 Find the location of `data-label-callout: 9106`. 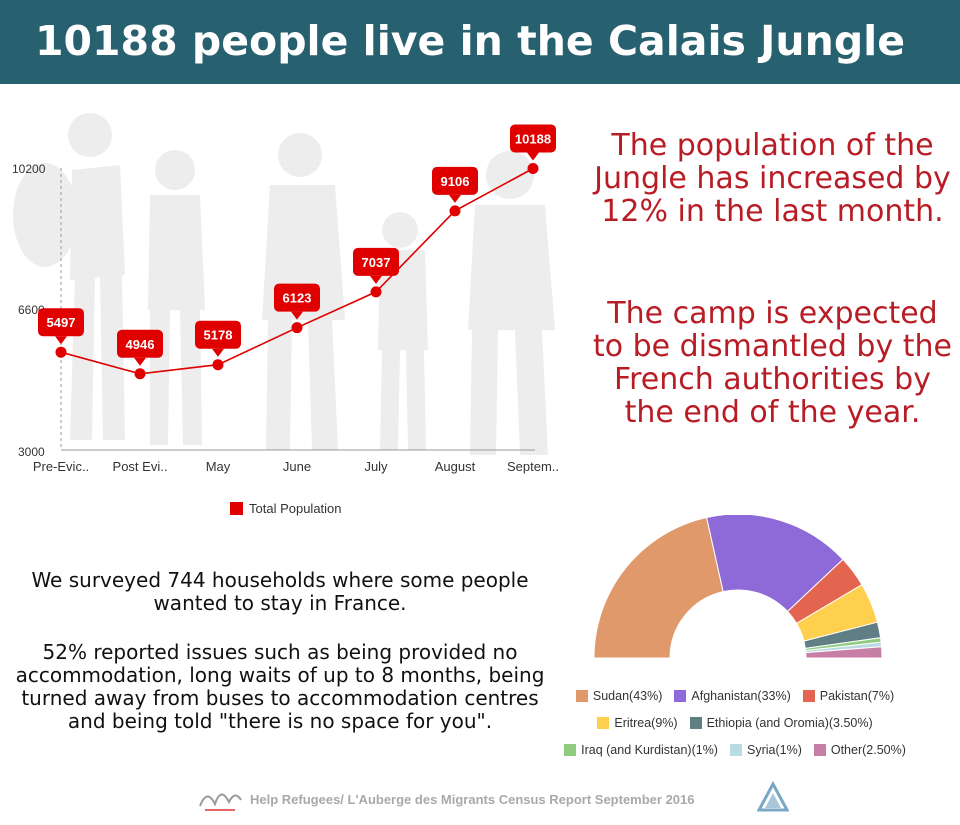

data-label-callout: 9106 is located at coordinates (455, 184).